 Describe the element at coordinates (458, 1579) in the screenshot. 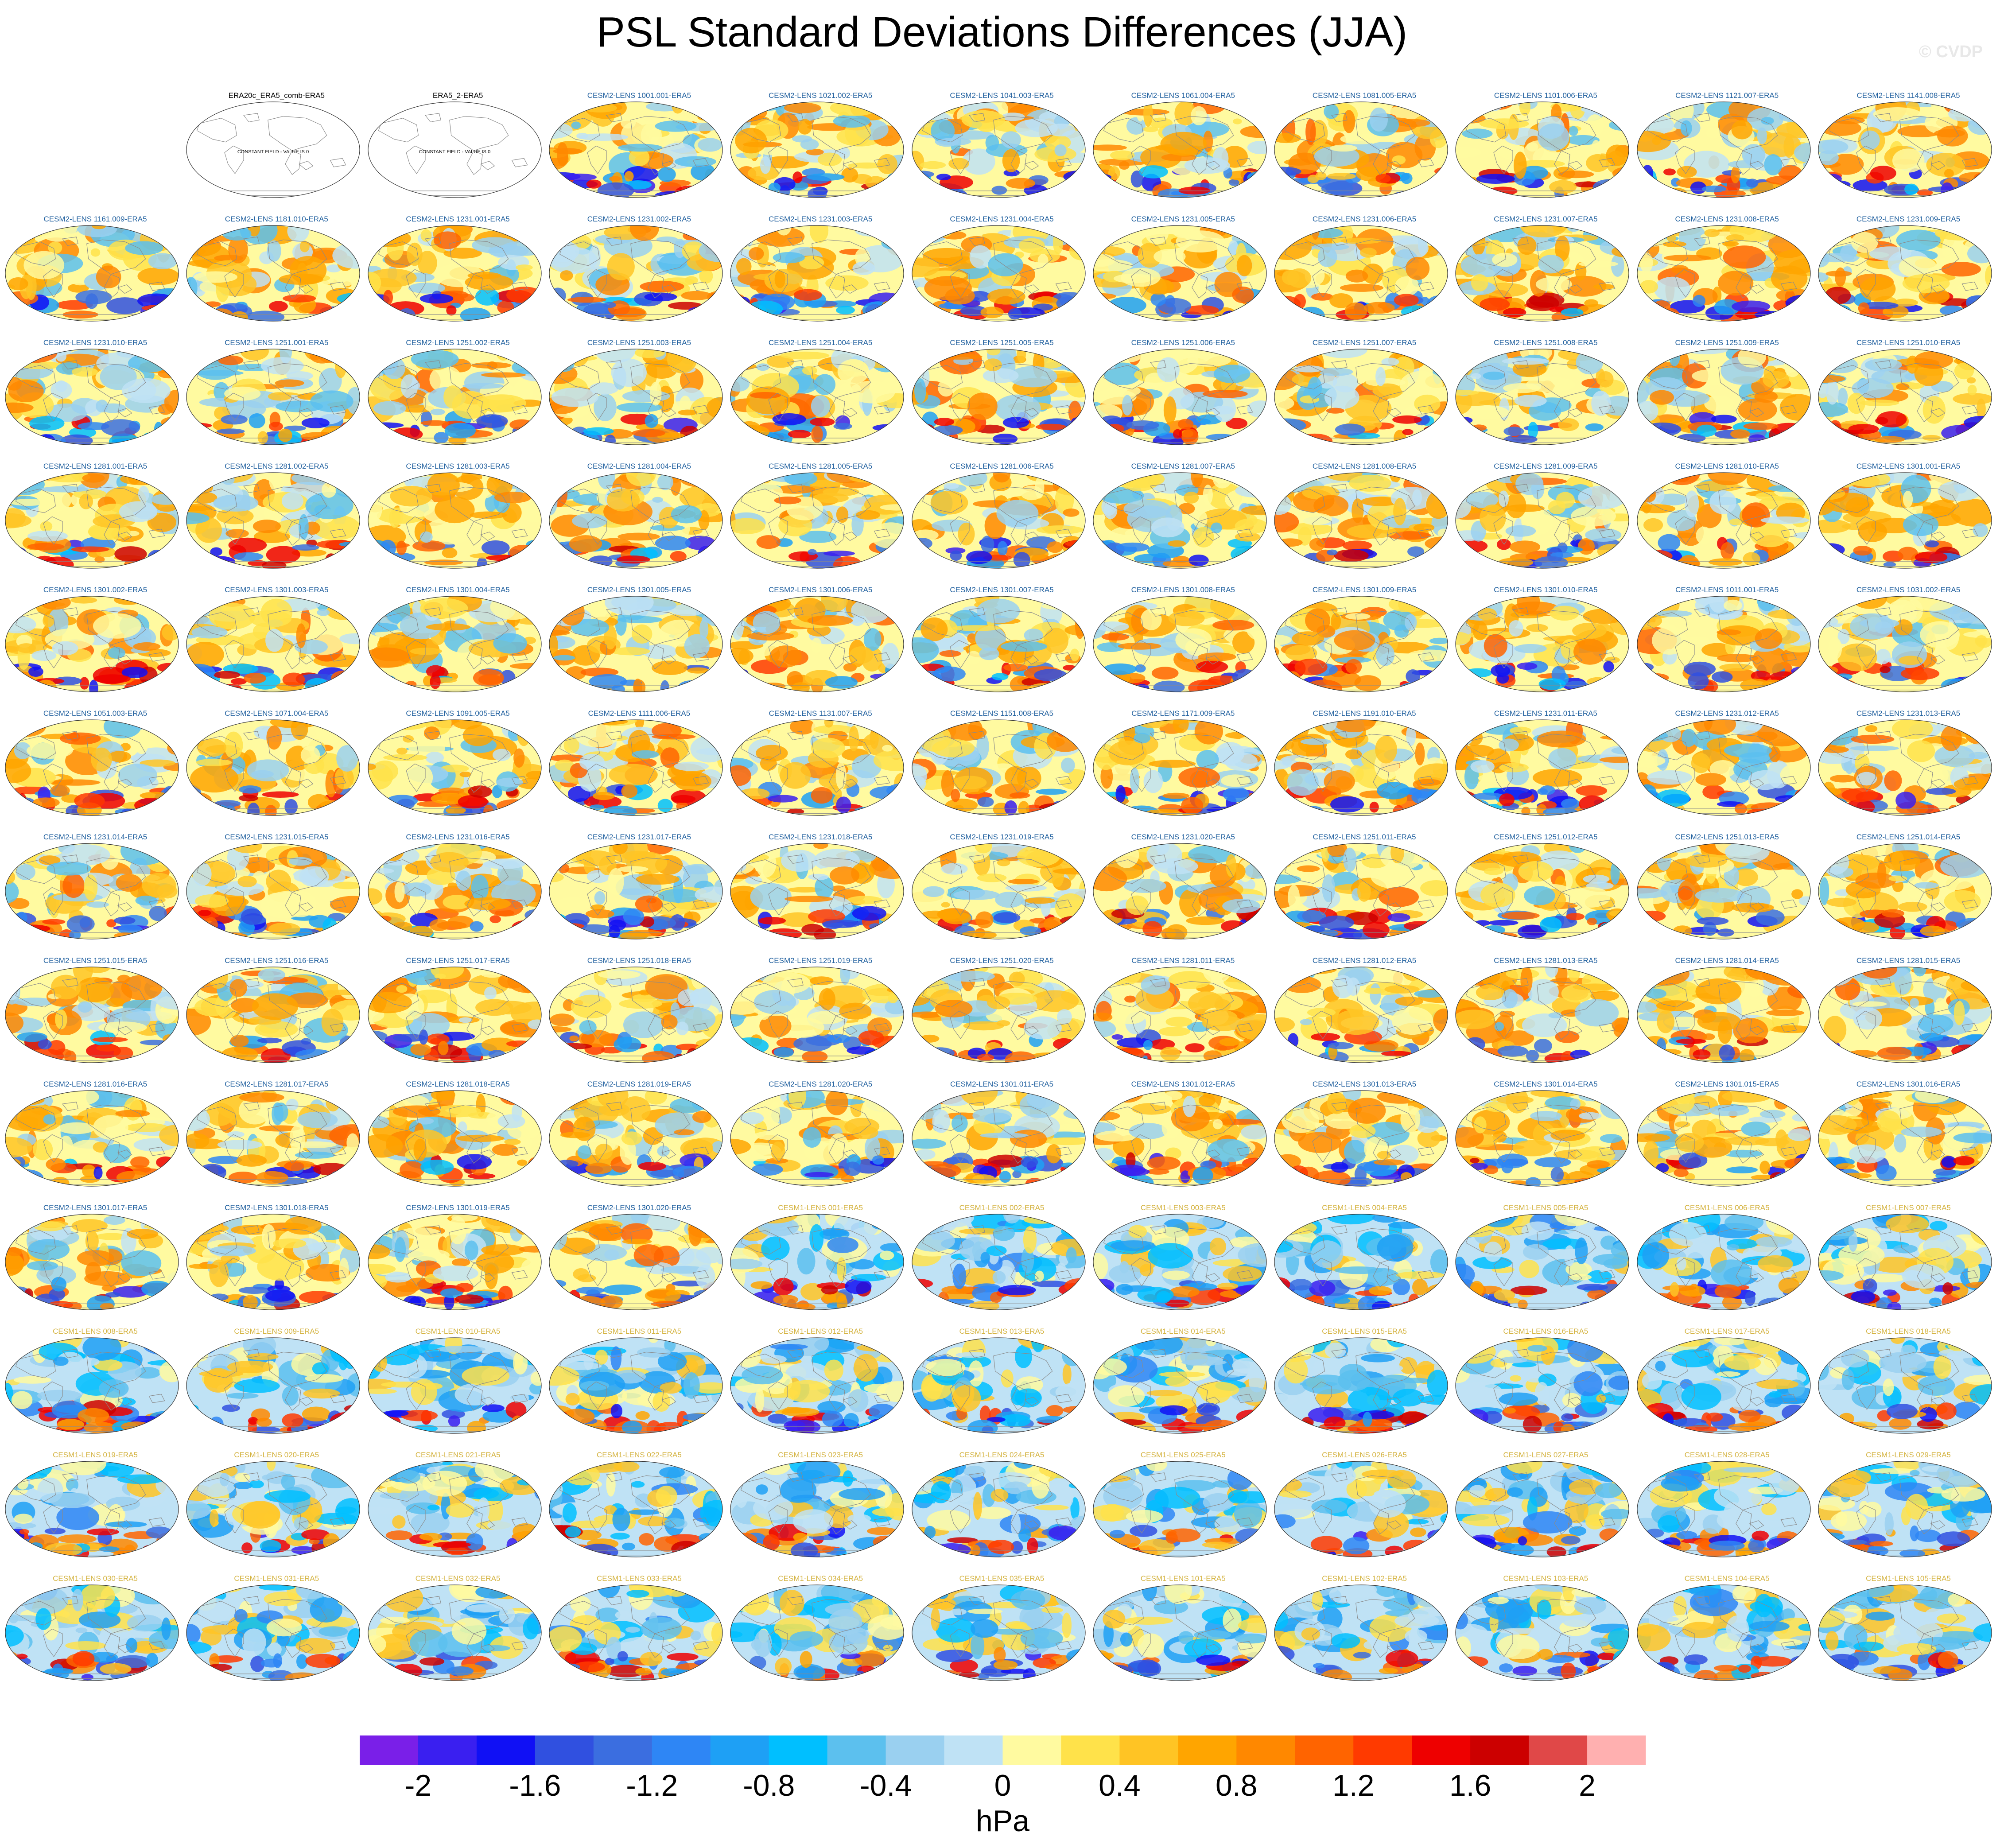

I see `panel-title: CESM1-LENS 032-ERA5` at that location.